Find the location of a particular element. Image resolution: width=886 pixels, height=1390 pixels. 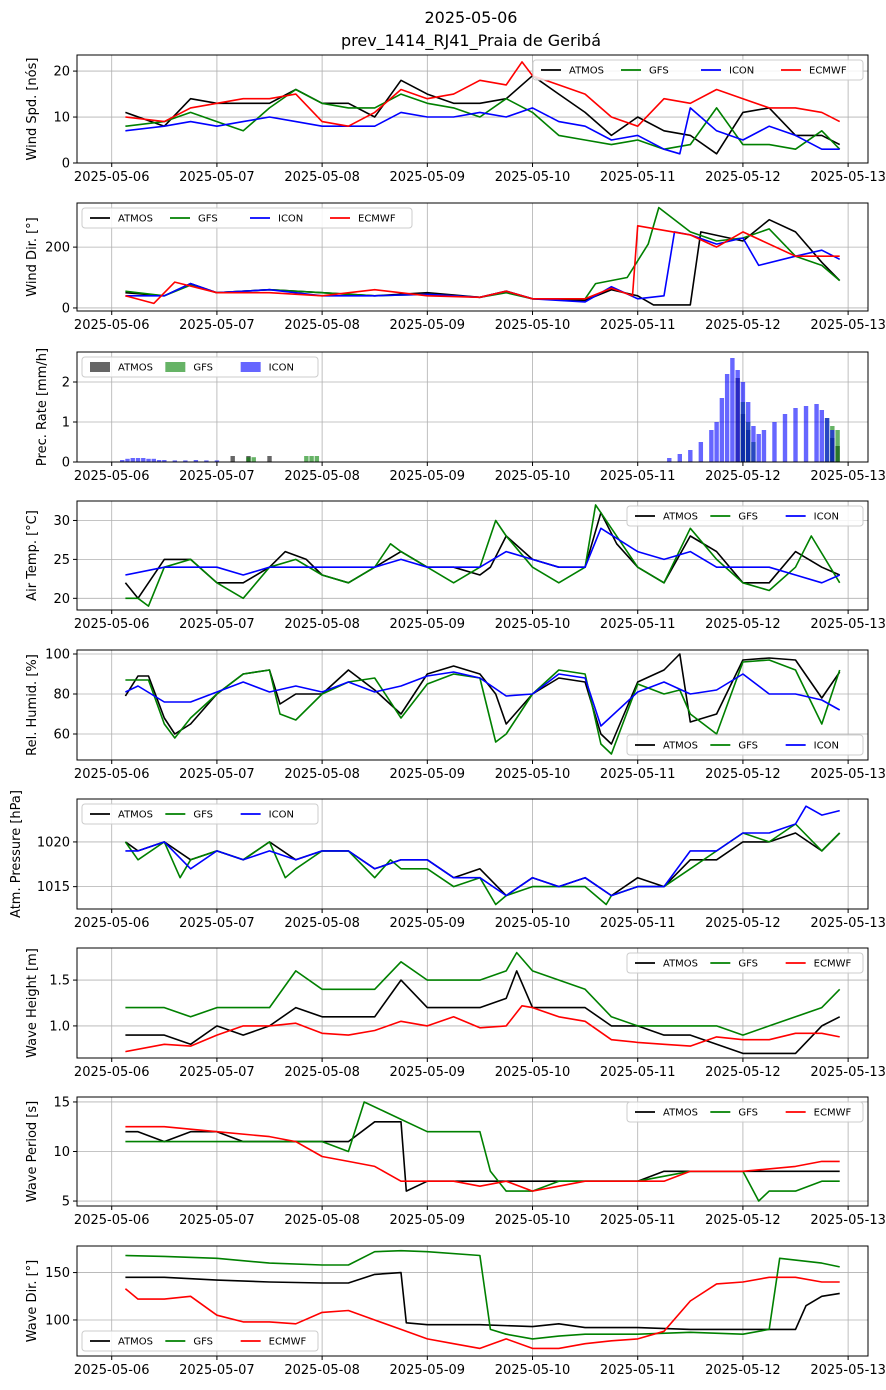

y-tick-label: 10 is located at coordinates (61, 118).